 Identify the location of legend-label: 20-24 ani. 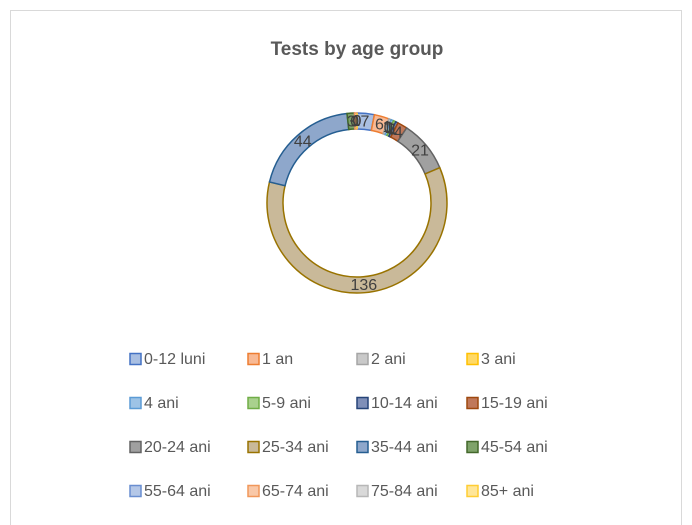
(177, 447).